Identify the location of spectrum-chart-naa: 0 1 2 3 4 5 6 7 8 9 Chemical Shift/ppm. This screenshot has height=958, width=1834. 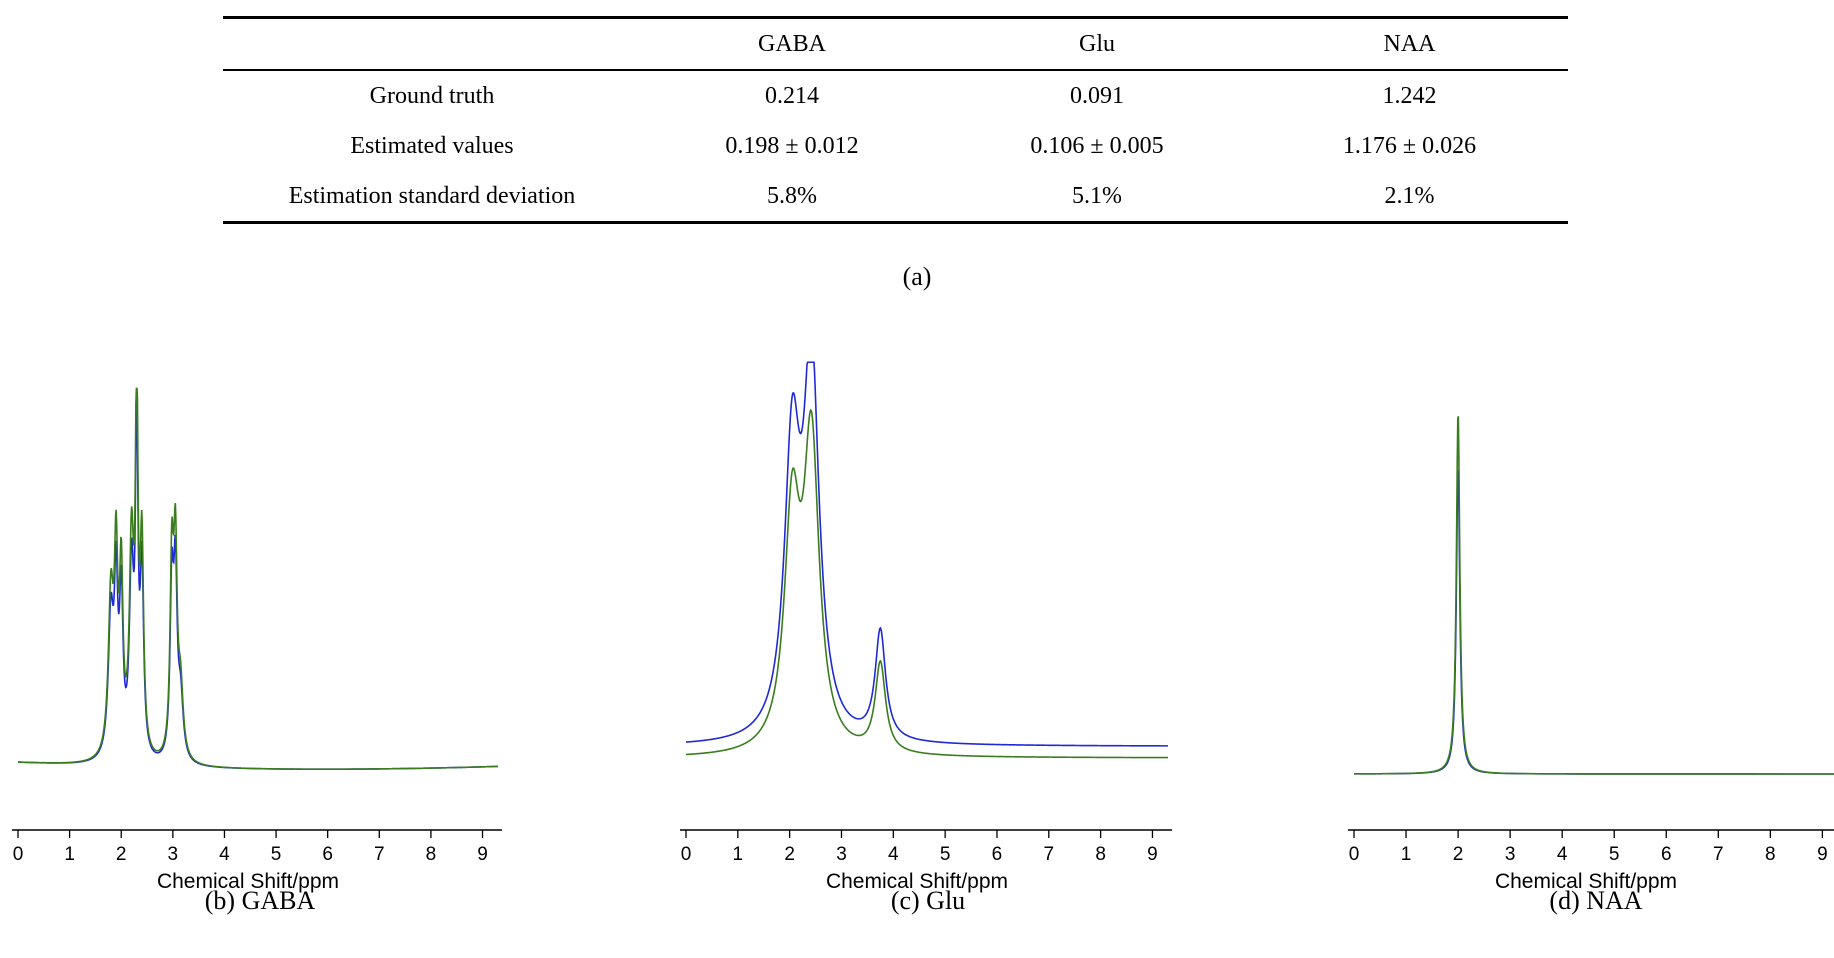
(1591, 654).